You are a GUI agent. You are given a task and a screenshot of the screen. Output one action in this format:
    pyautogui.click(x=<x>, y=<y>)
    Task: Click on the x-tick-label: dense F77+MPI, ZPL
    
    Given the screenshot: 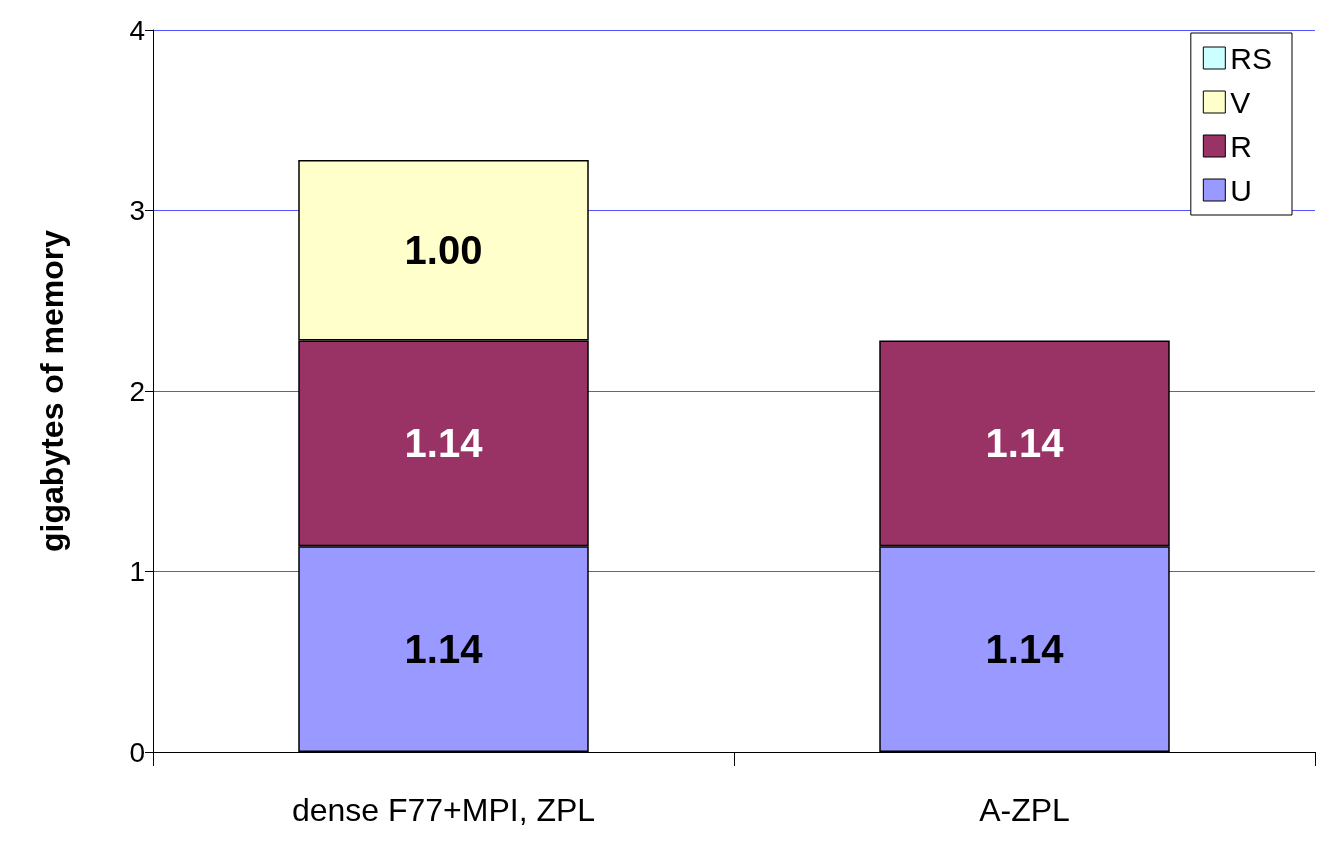 What is the action you would take?
    pyautogui.click(x=443, y=810)
    